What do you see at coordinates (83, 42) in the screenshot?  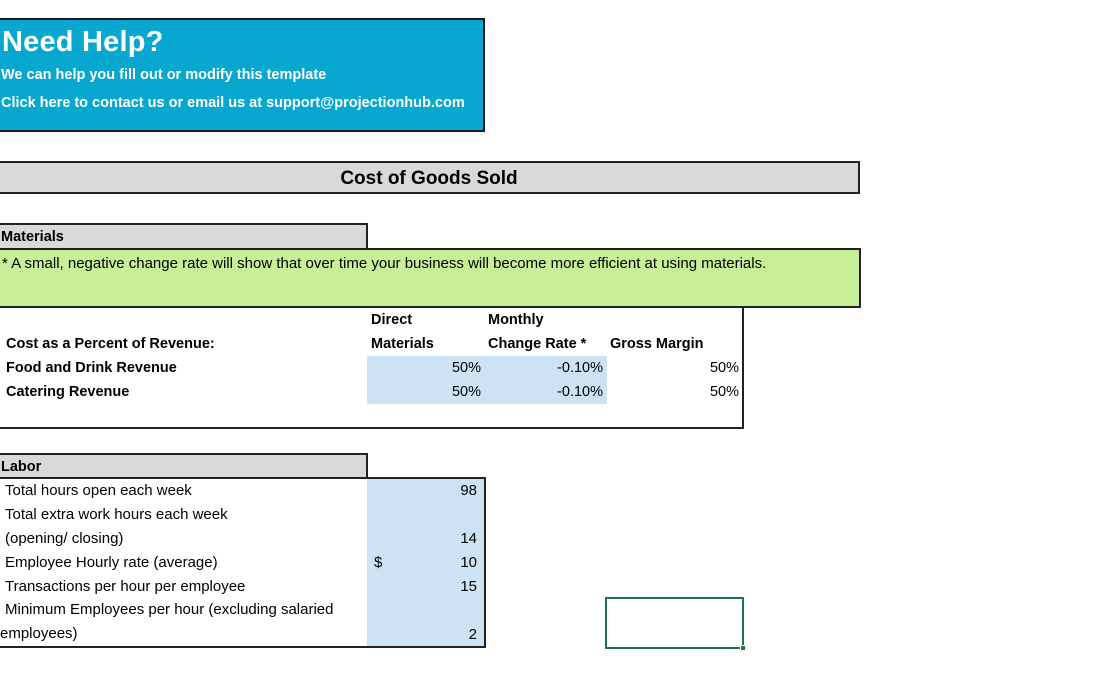 I see `help-title: Need Help?` at bounding box center [83, 42].